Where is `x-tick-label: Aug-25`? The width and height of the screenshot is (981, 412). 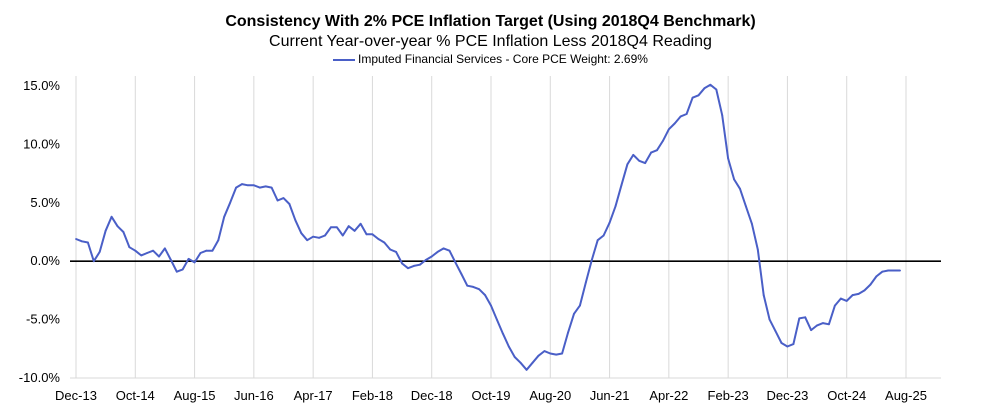 x-tick-label: Aug-25 is located at coordinates (906, 395).